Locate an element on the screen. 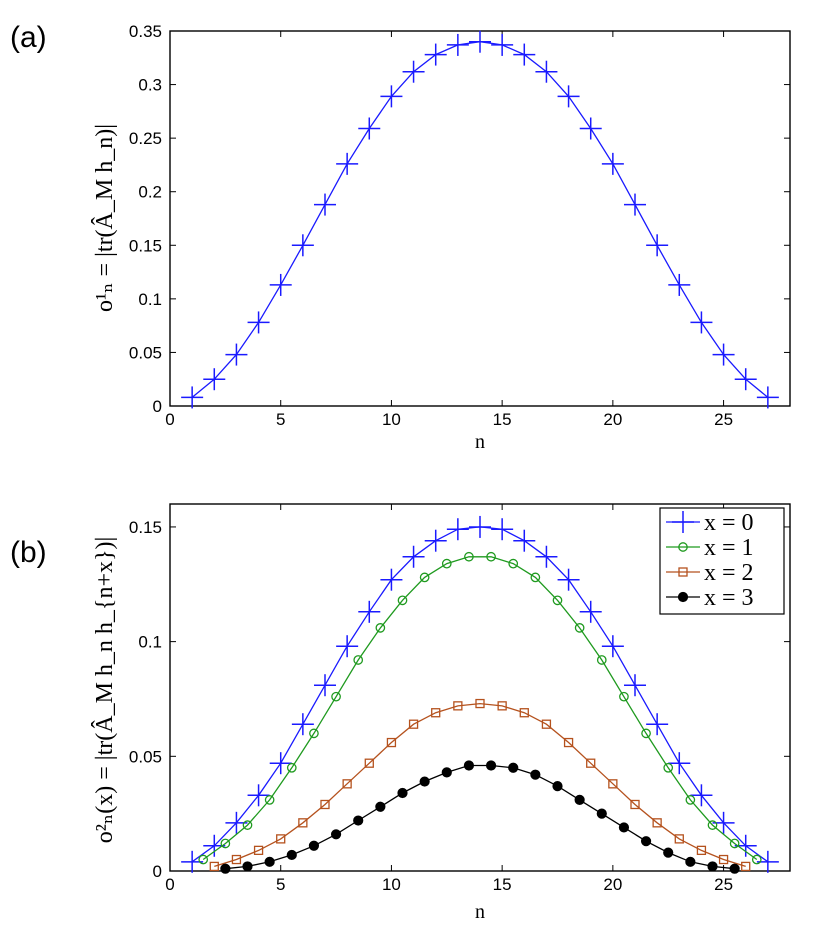  x-tick-label: 0 is located at coordinates (169, 884).